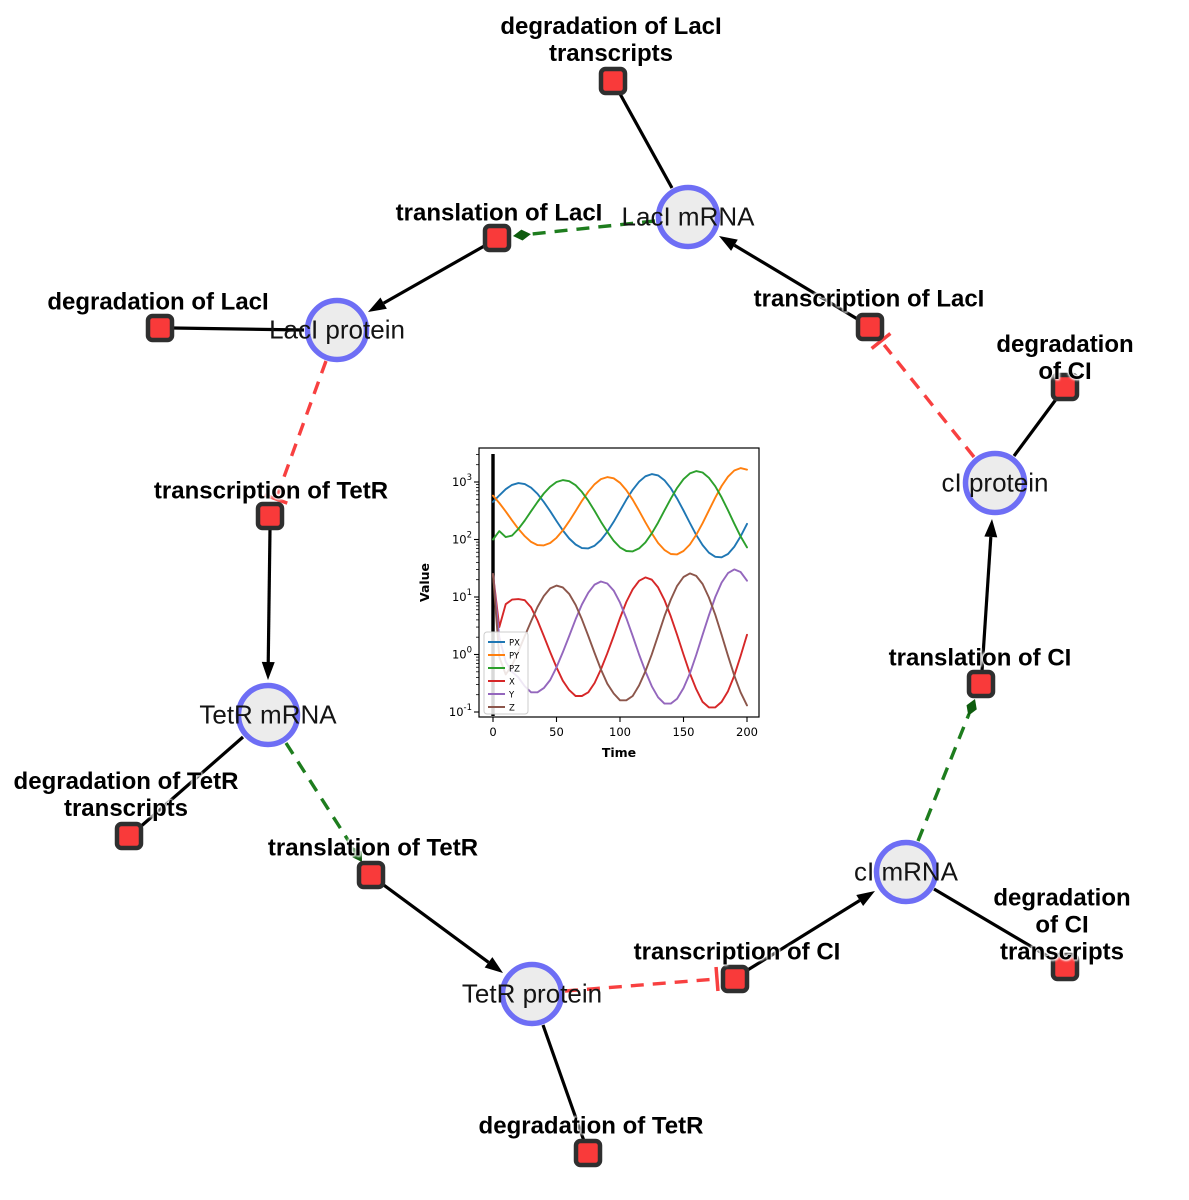 The height and width of the screenshot is (1200, 1189). I want to click on series-line-X, so click(620, 641).